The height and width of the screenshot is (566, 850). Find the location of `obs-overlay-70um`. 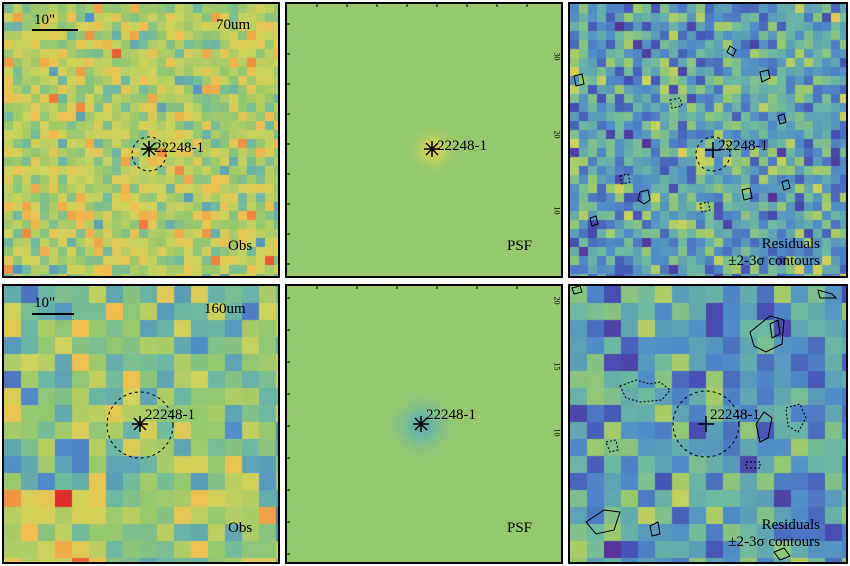

obs-overlay-70um is located at coordinates (99, 100).